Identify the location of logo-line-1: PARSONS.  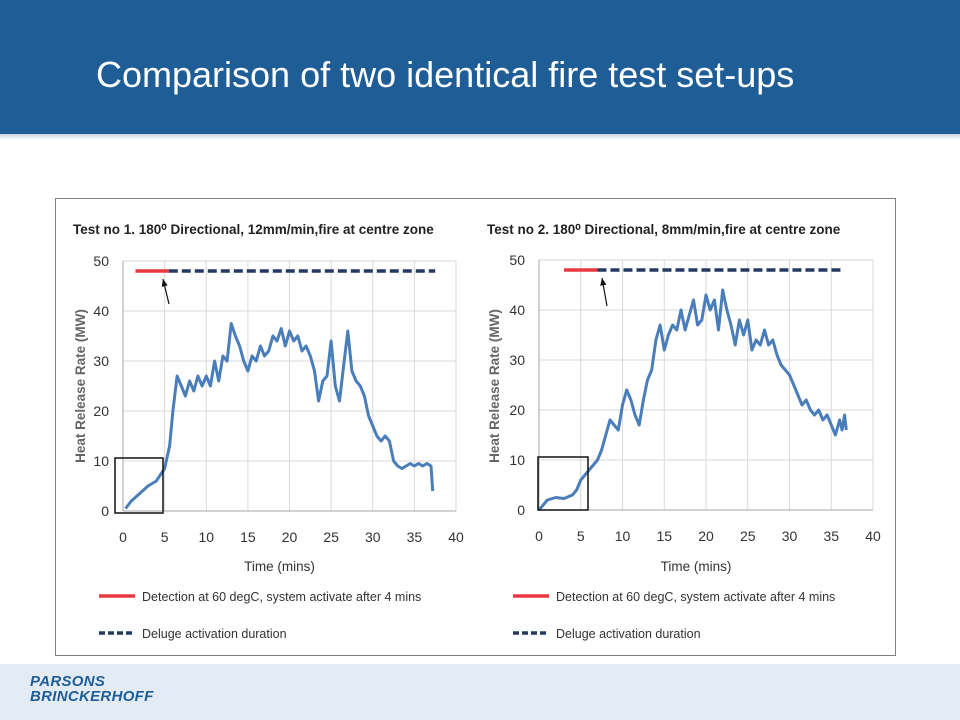
(68, 681).